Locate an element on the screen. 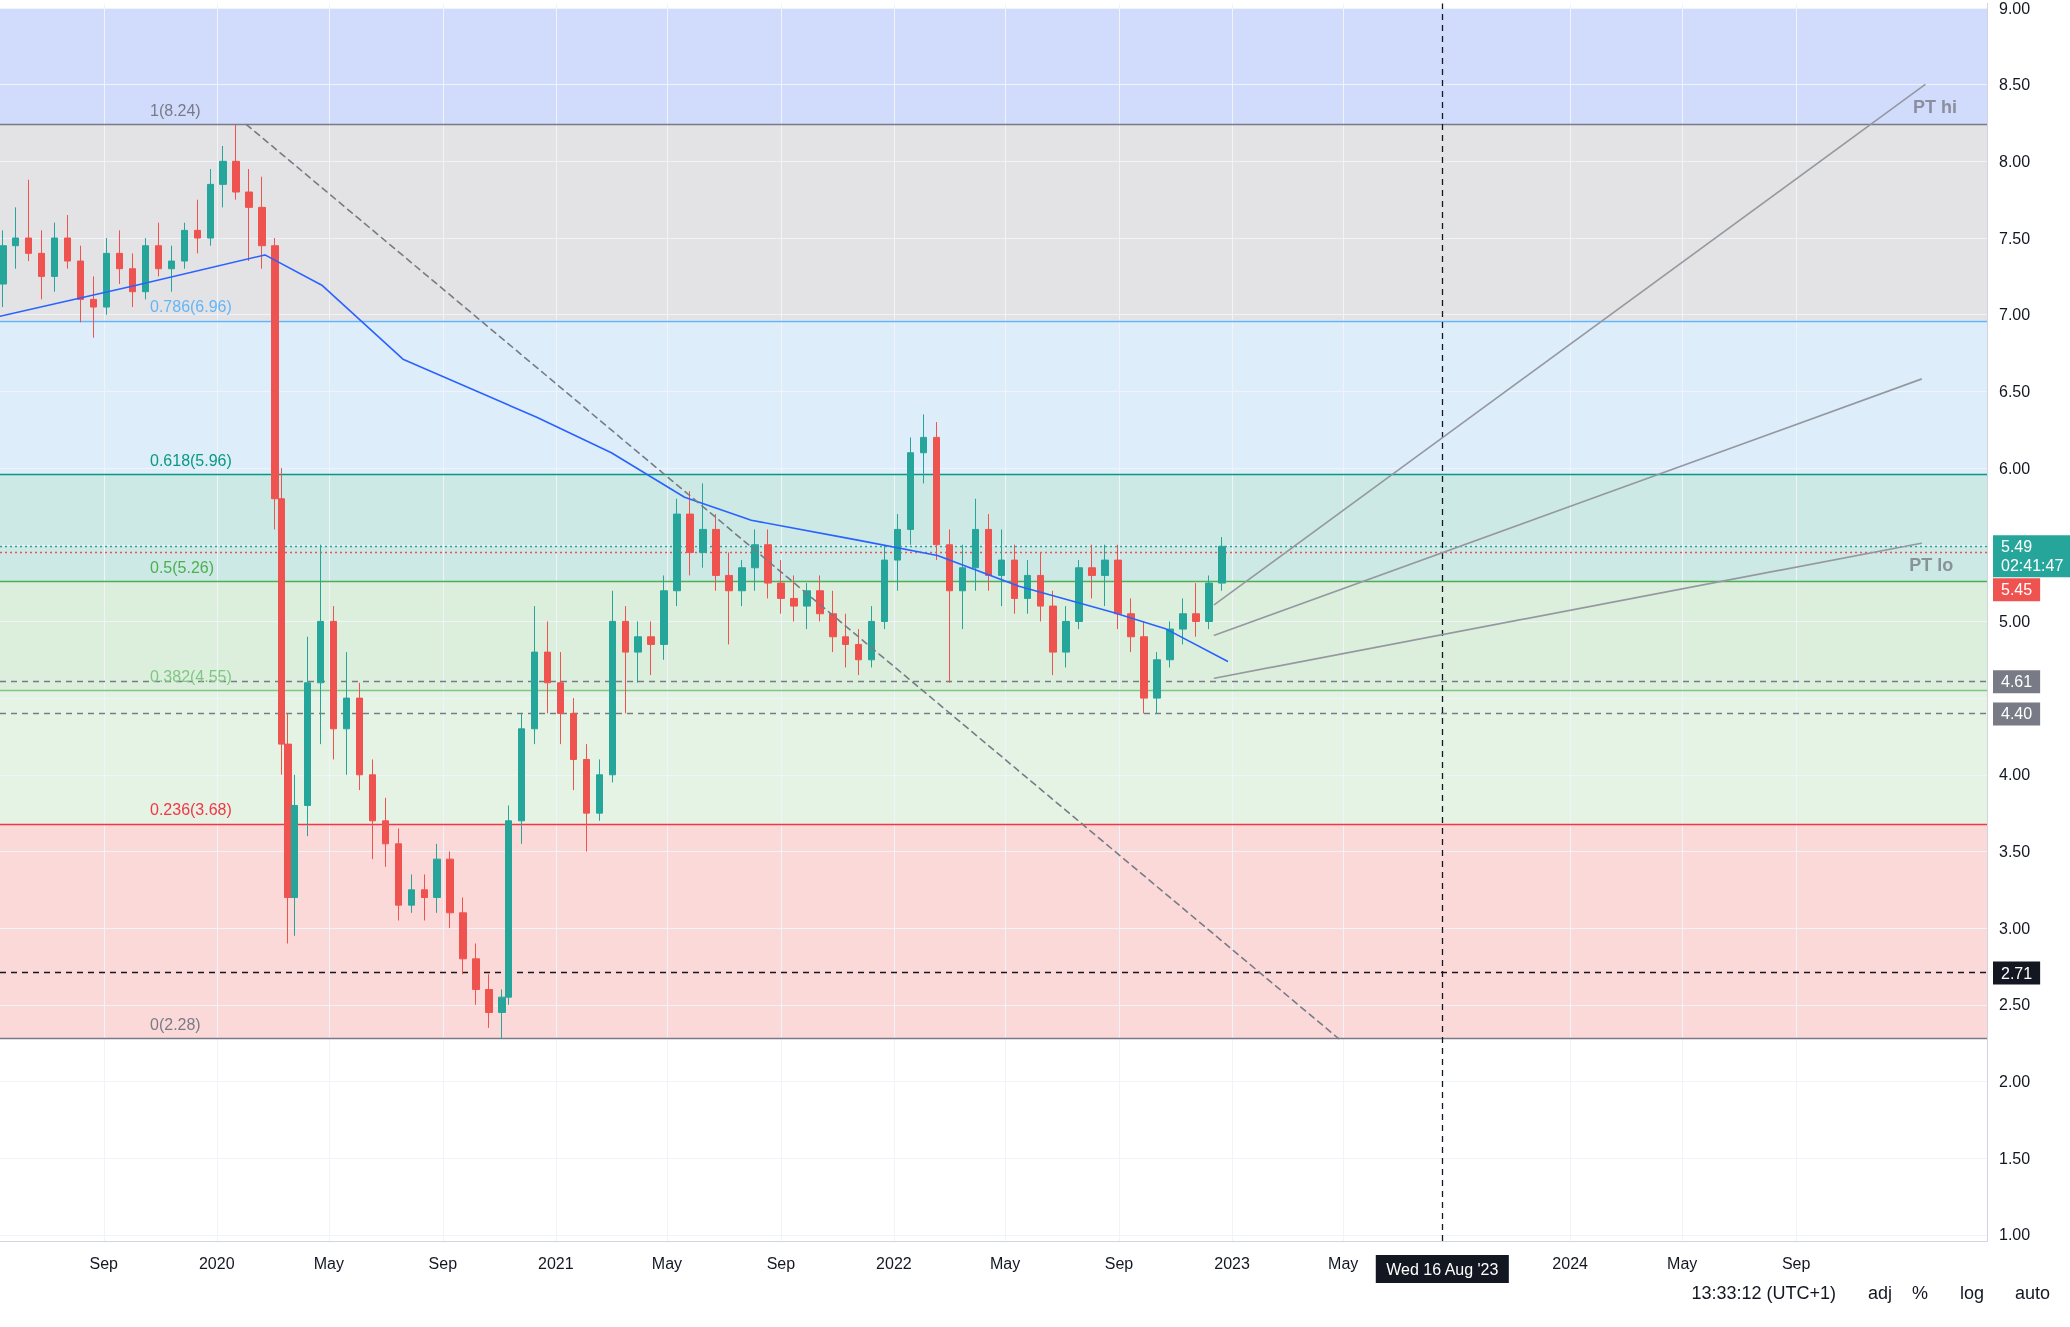  annotation: PT hi is located at coordinates (1934, 106).